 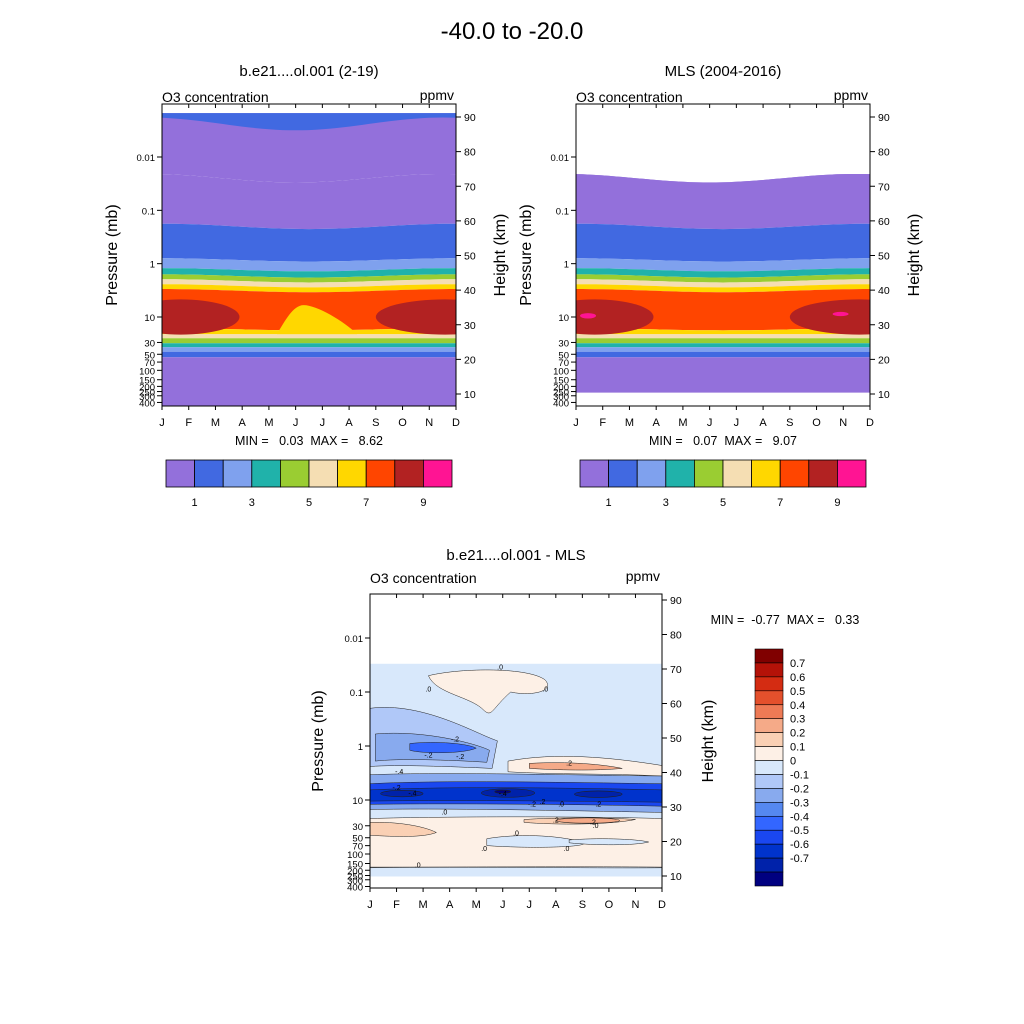 I want to click on colorbar-label: -0.7, so click(x=799, y=859).